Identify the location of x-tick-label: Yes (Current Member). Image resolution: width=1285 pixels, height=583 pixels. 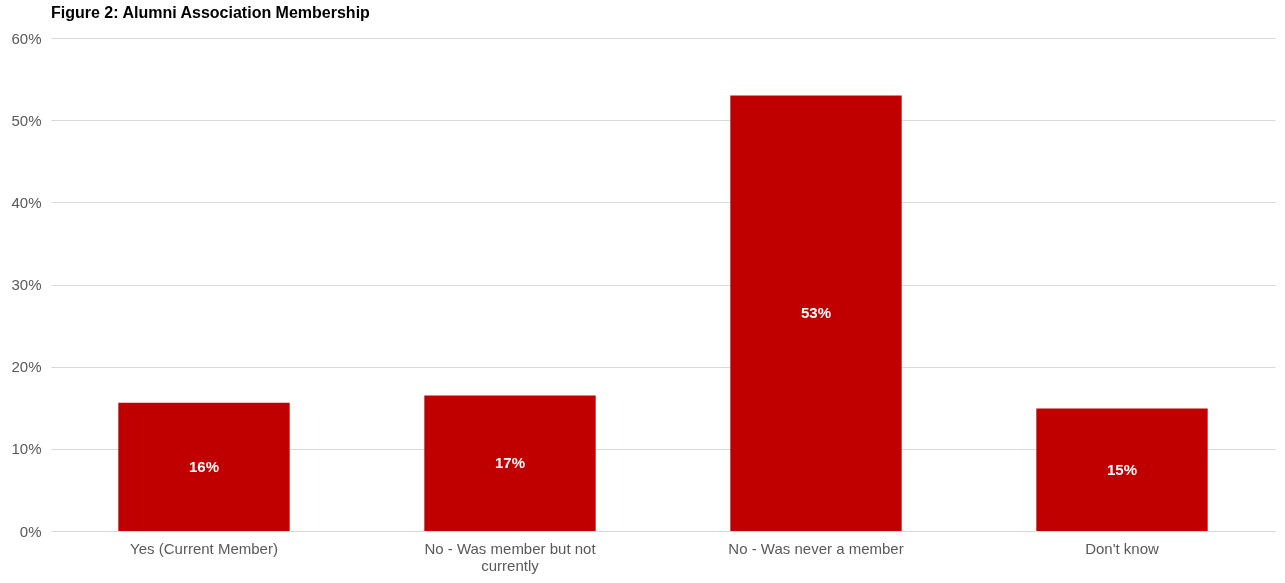
(204, 548).